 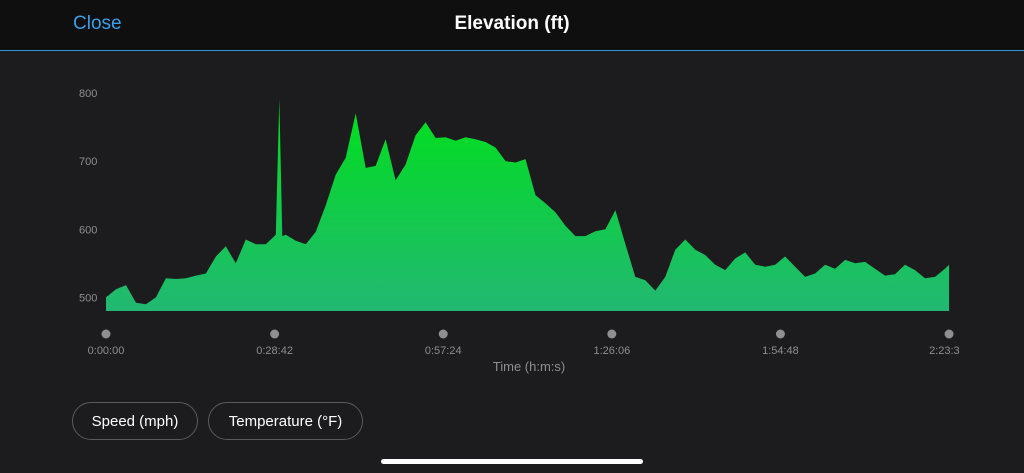 What do you see at coordinates (285, 421) in the screenshot?
I see `temperature-button: Temperature (°F)` at bounding box center [285, 421].